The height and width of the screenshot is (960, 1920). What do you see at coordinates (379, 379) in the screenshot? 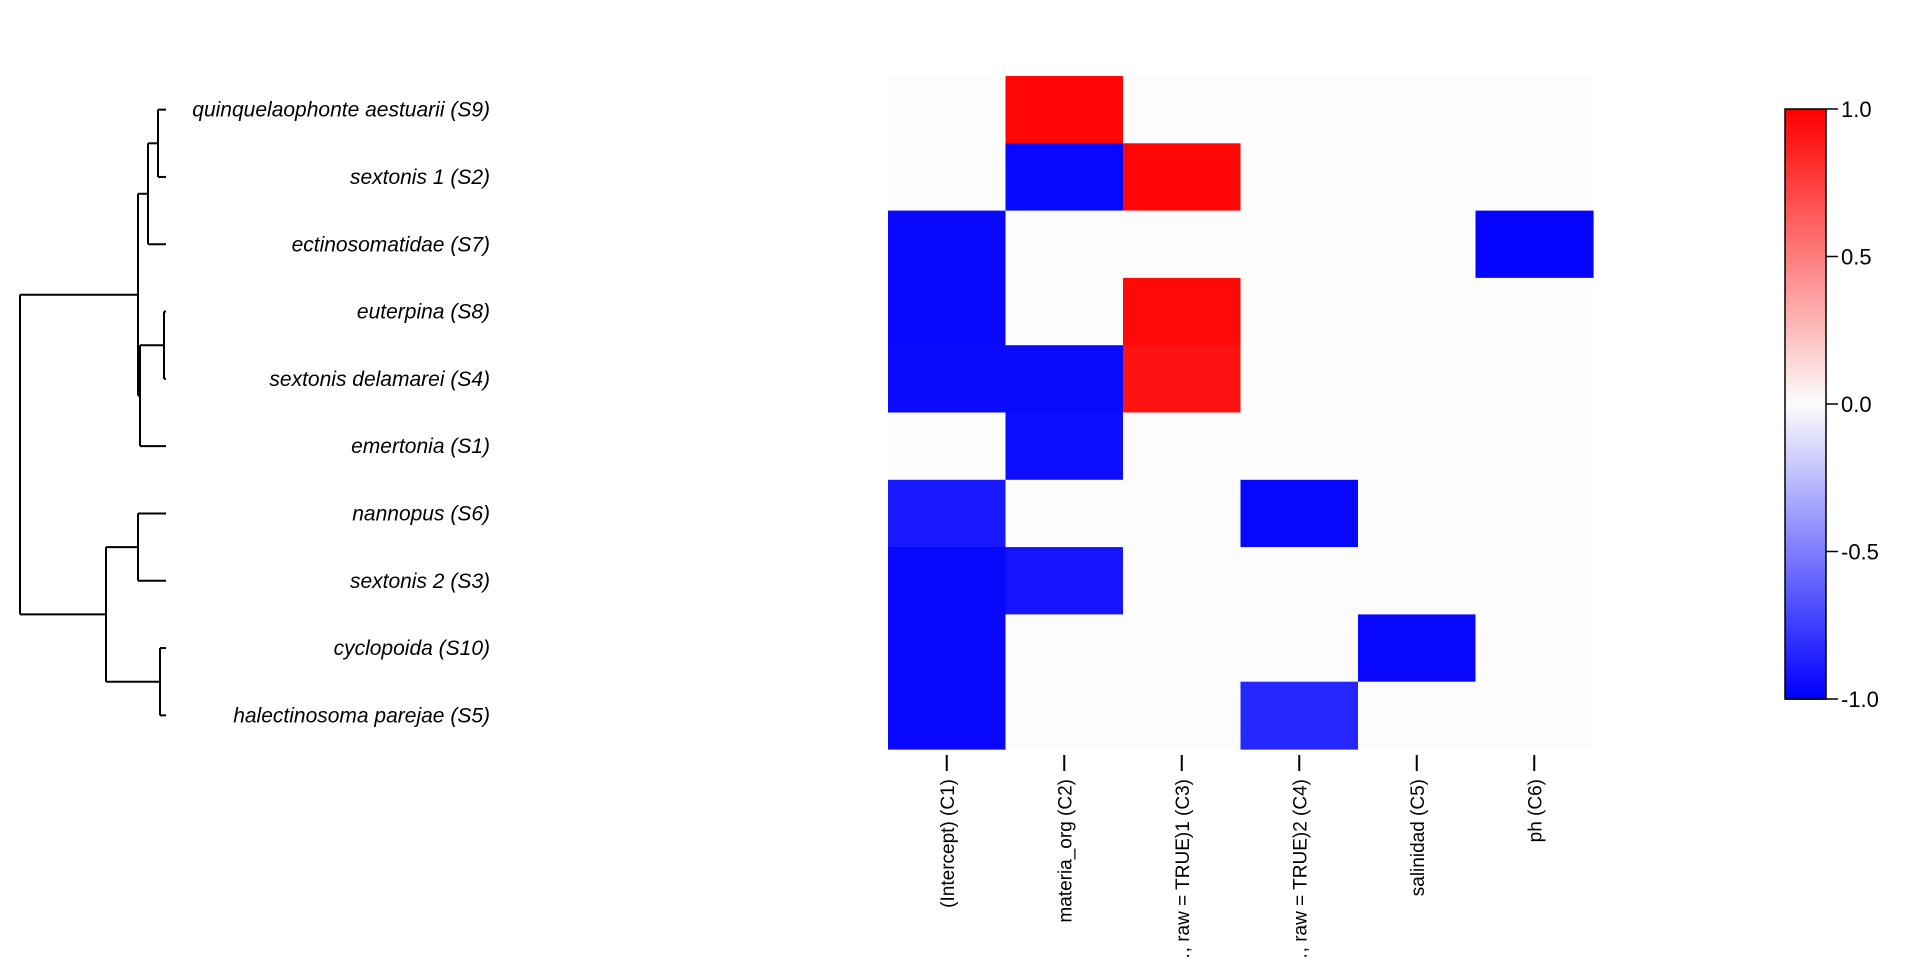
I see `row-label: sextonis delamarei (S4)` at bounding box center [379, 379].